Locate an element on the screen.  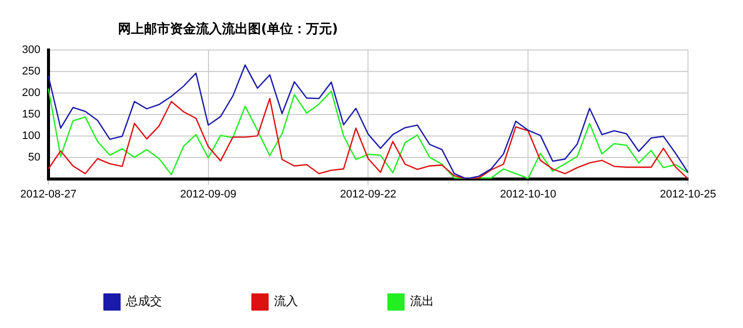
legend-label: 流入 is located at coordinates (286, 301).